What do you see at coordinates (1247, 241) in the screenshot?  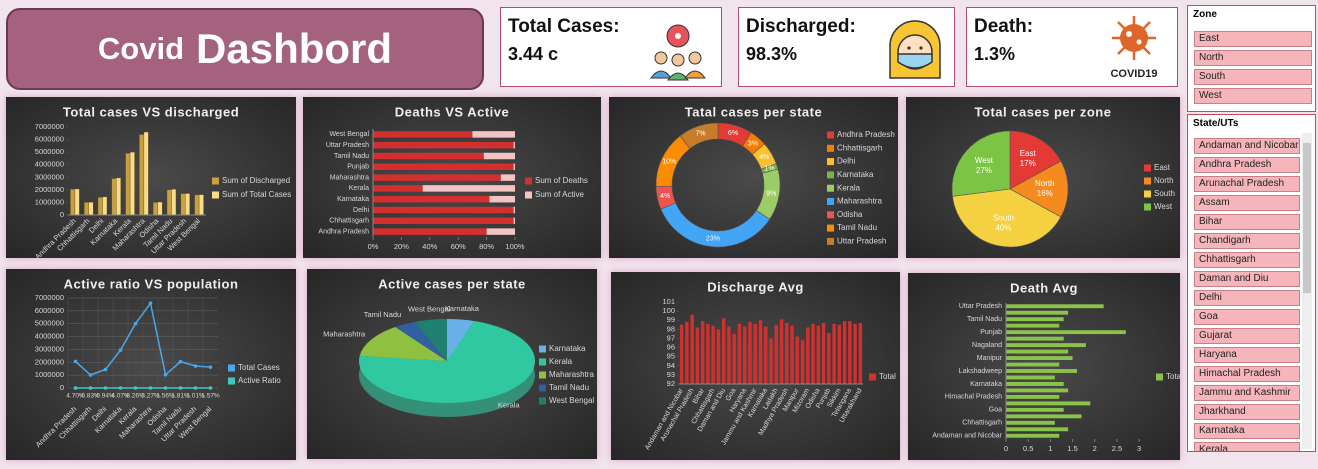 I see `slicer-item: Chandigarh` at bounding box center [1247, 241].